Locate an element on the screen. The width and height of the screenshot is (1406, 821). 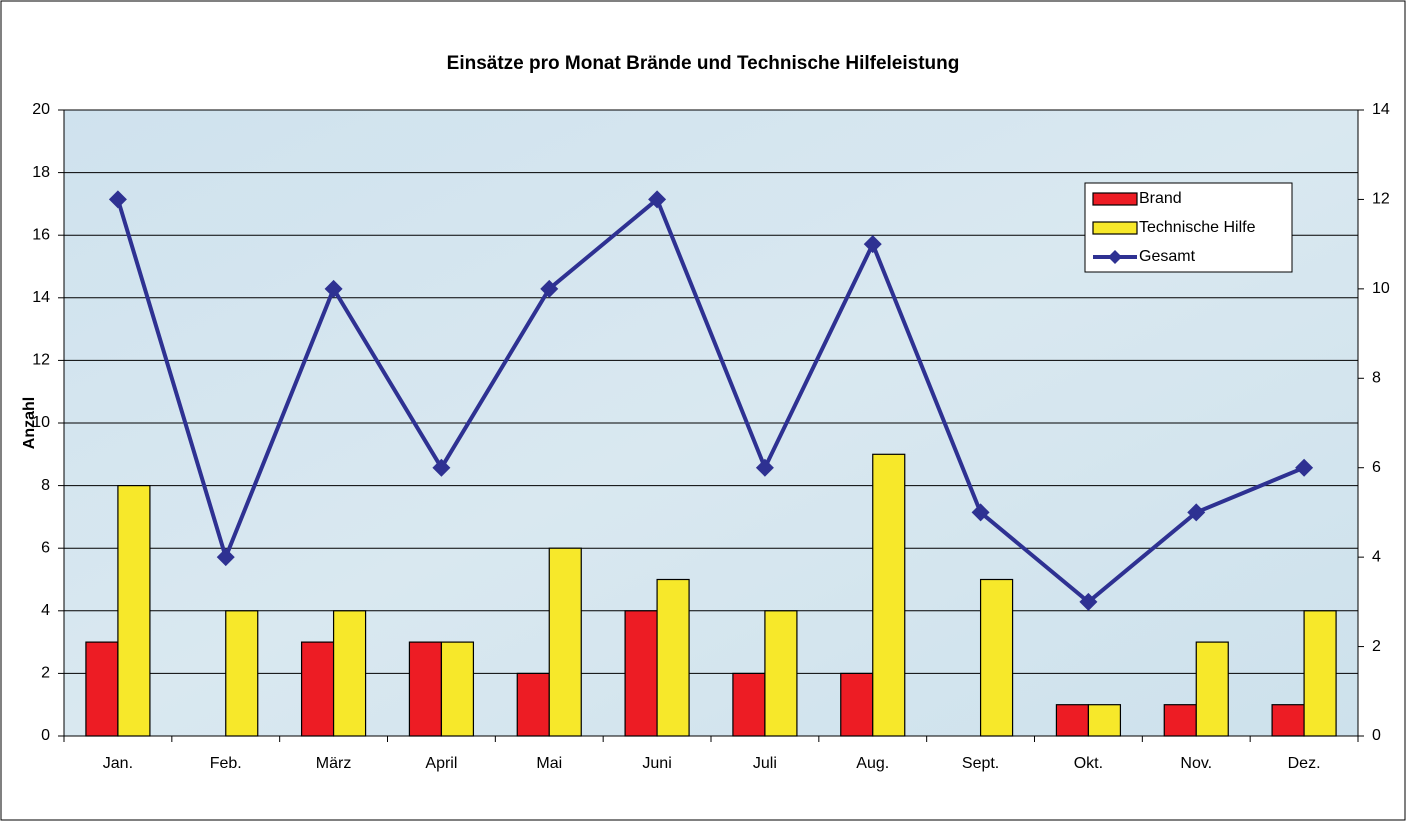
y2-tick-label: 10 is located at coordinates (1381, 288).